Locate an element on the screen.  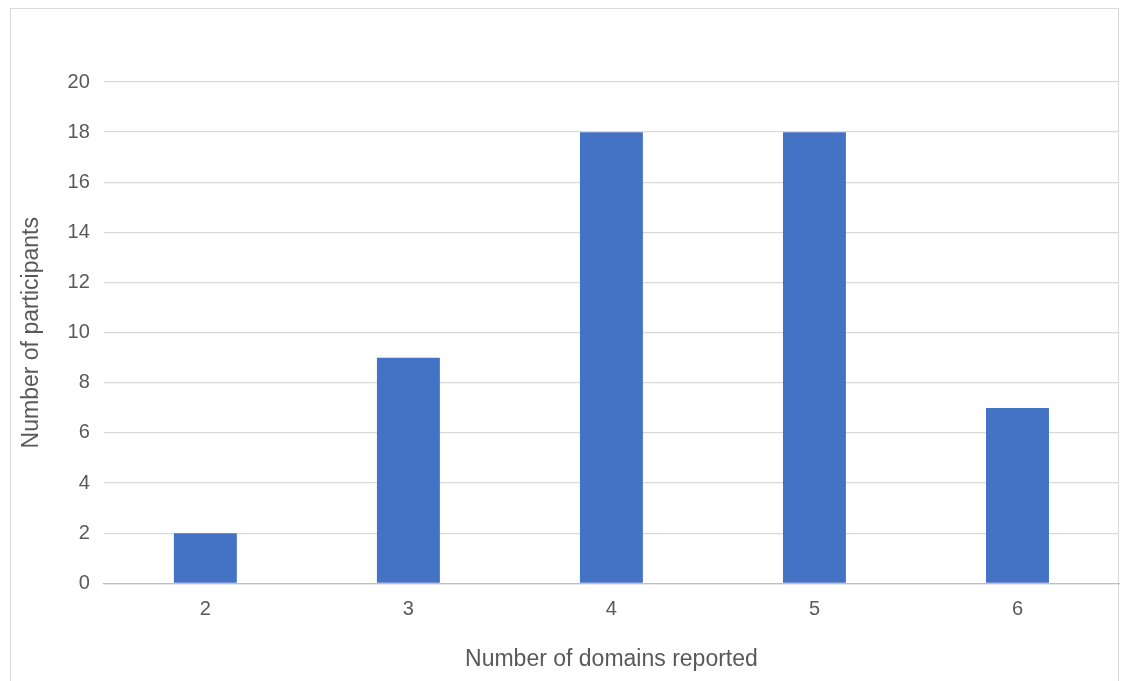
y-tick-label: 6 is located at coordinates (84, 431).